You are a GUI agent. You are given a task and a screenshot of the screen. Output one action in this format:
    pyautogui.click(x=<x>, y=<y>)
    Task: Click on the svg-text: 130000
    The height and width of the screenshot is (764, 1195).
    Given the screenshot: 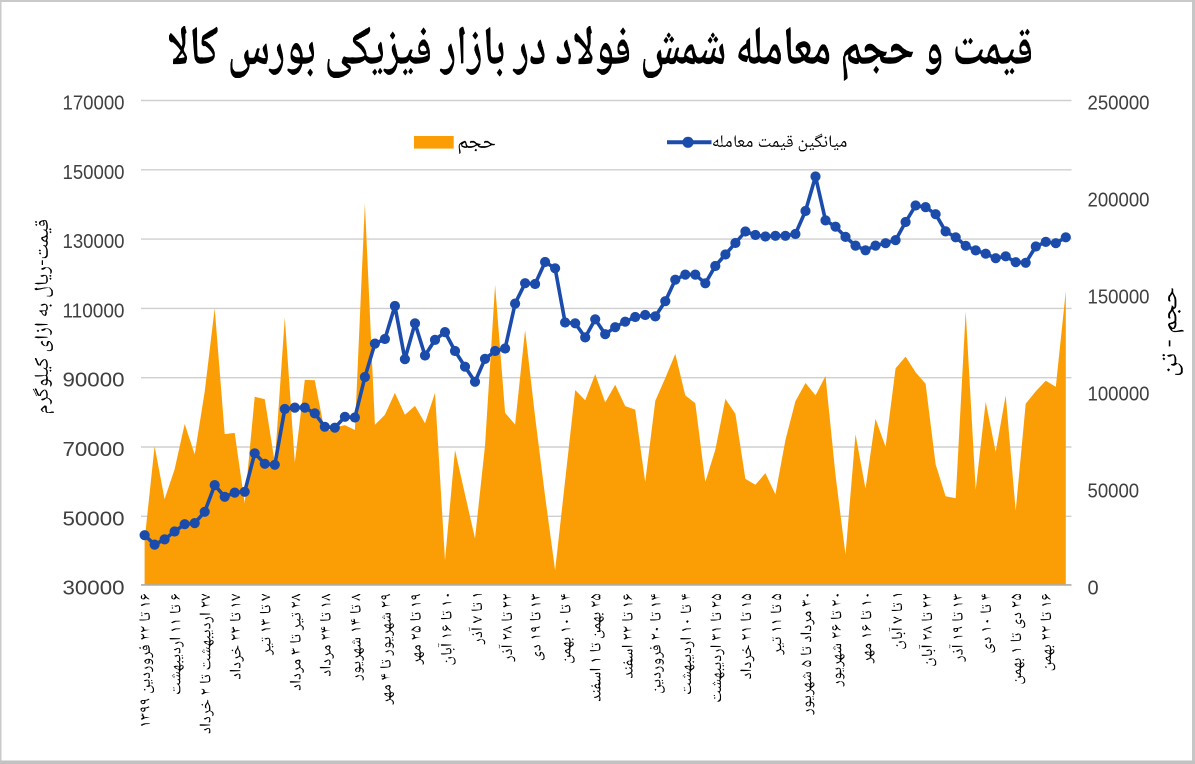 What is the action you would take?
    pyautogui.click(x=94, y=242)
    